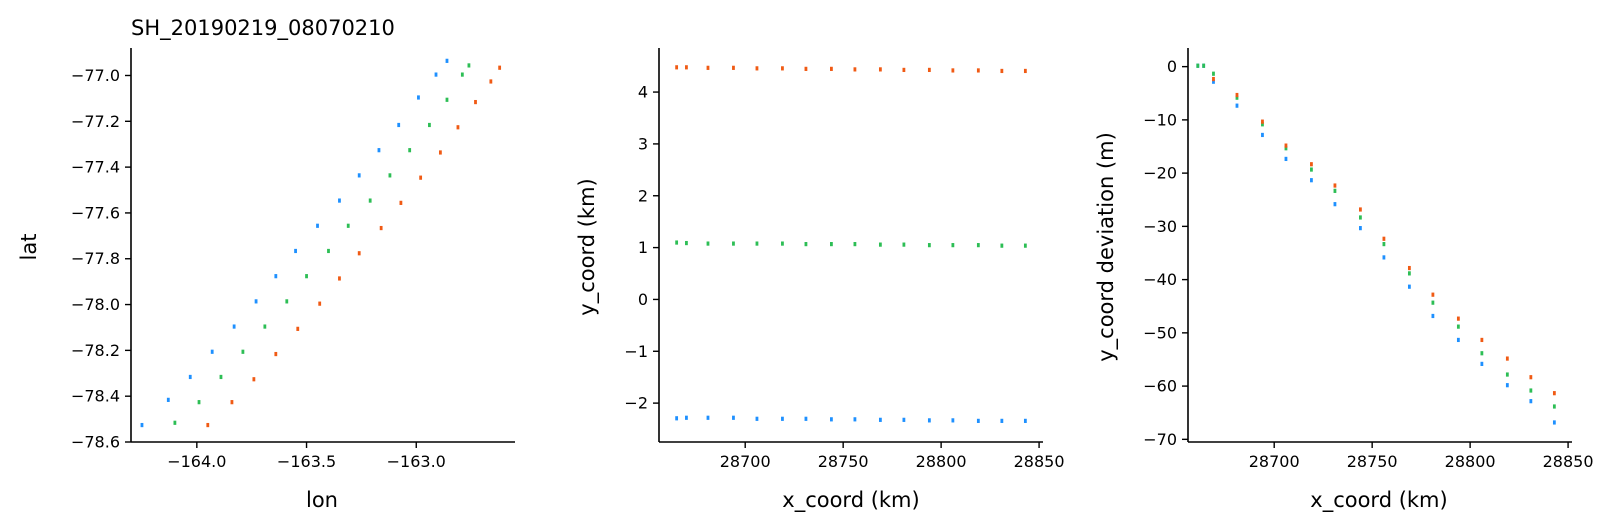  What do you see at coordinates (1106, 247) in the screenshot?
I see `y-axis-label: y_coord deviation (m)` at bounding box center [1106, 247].